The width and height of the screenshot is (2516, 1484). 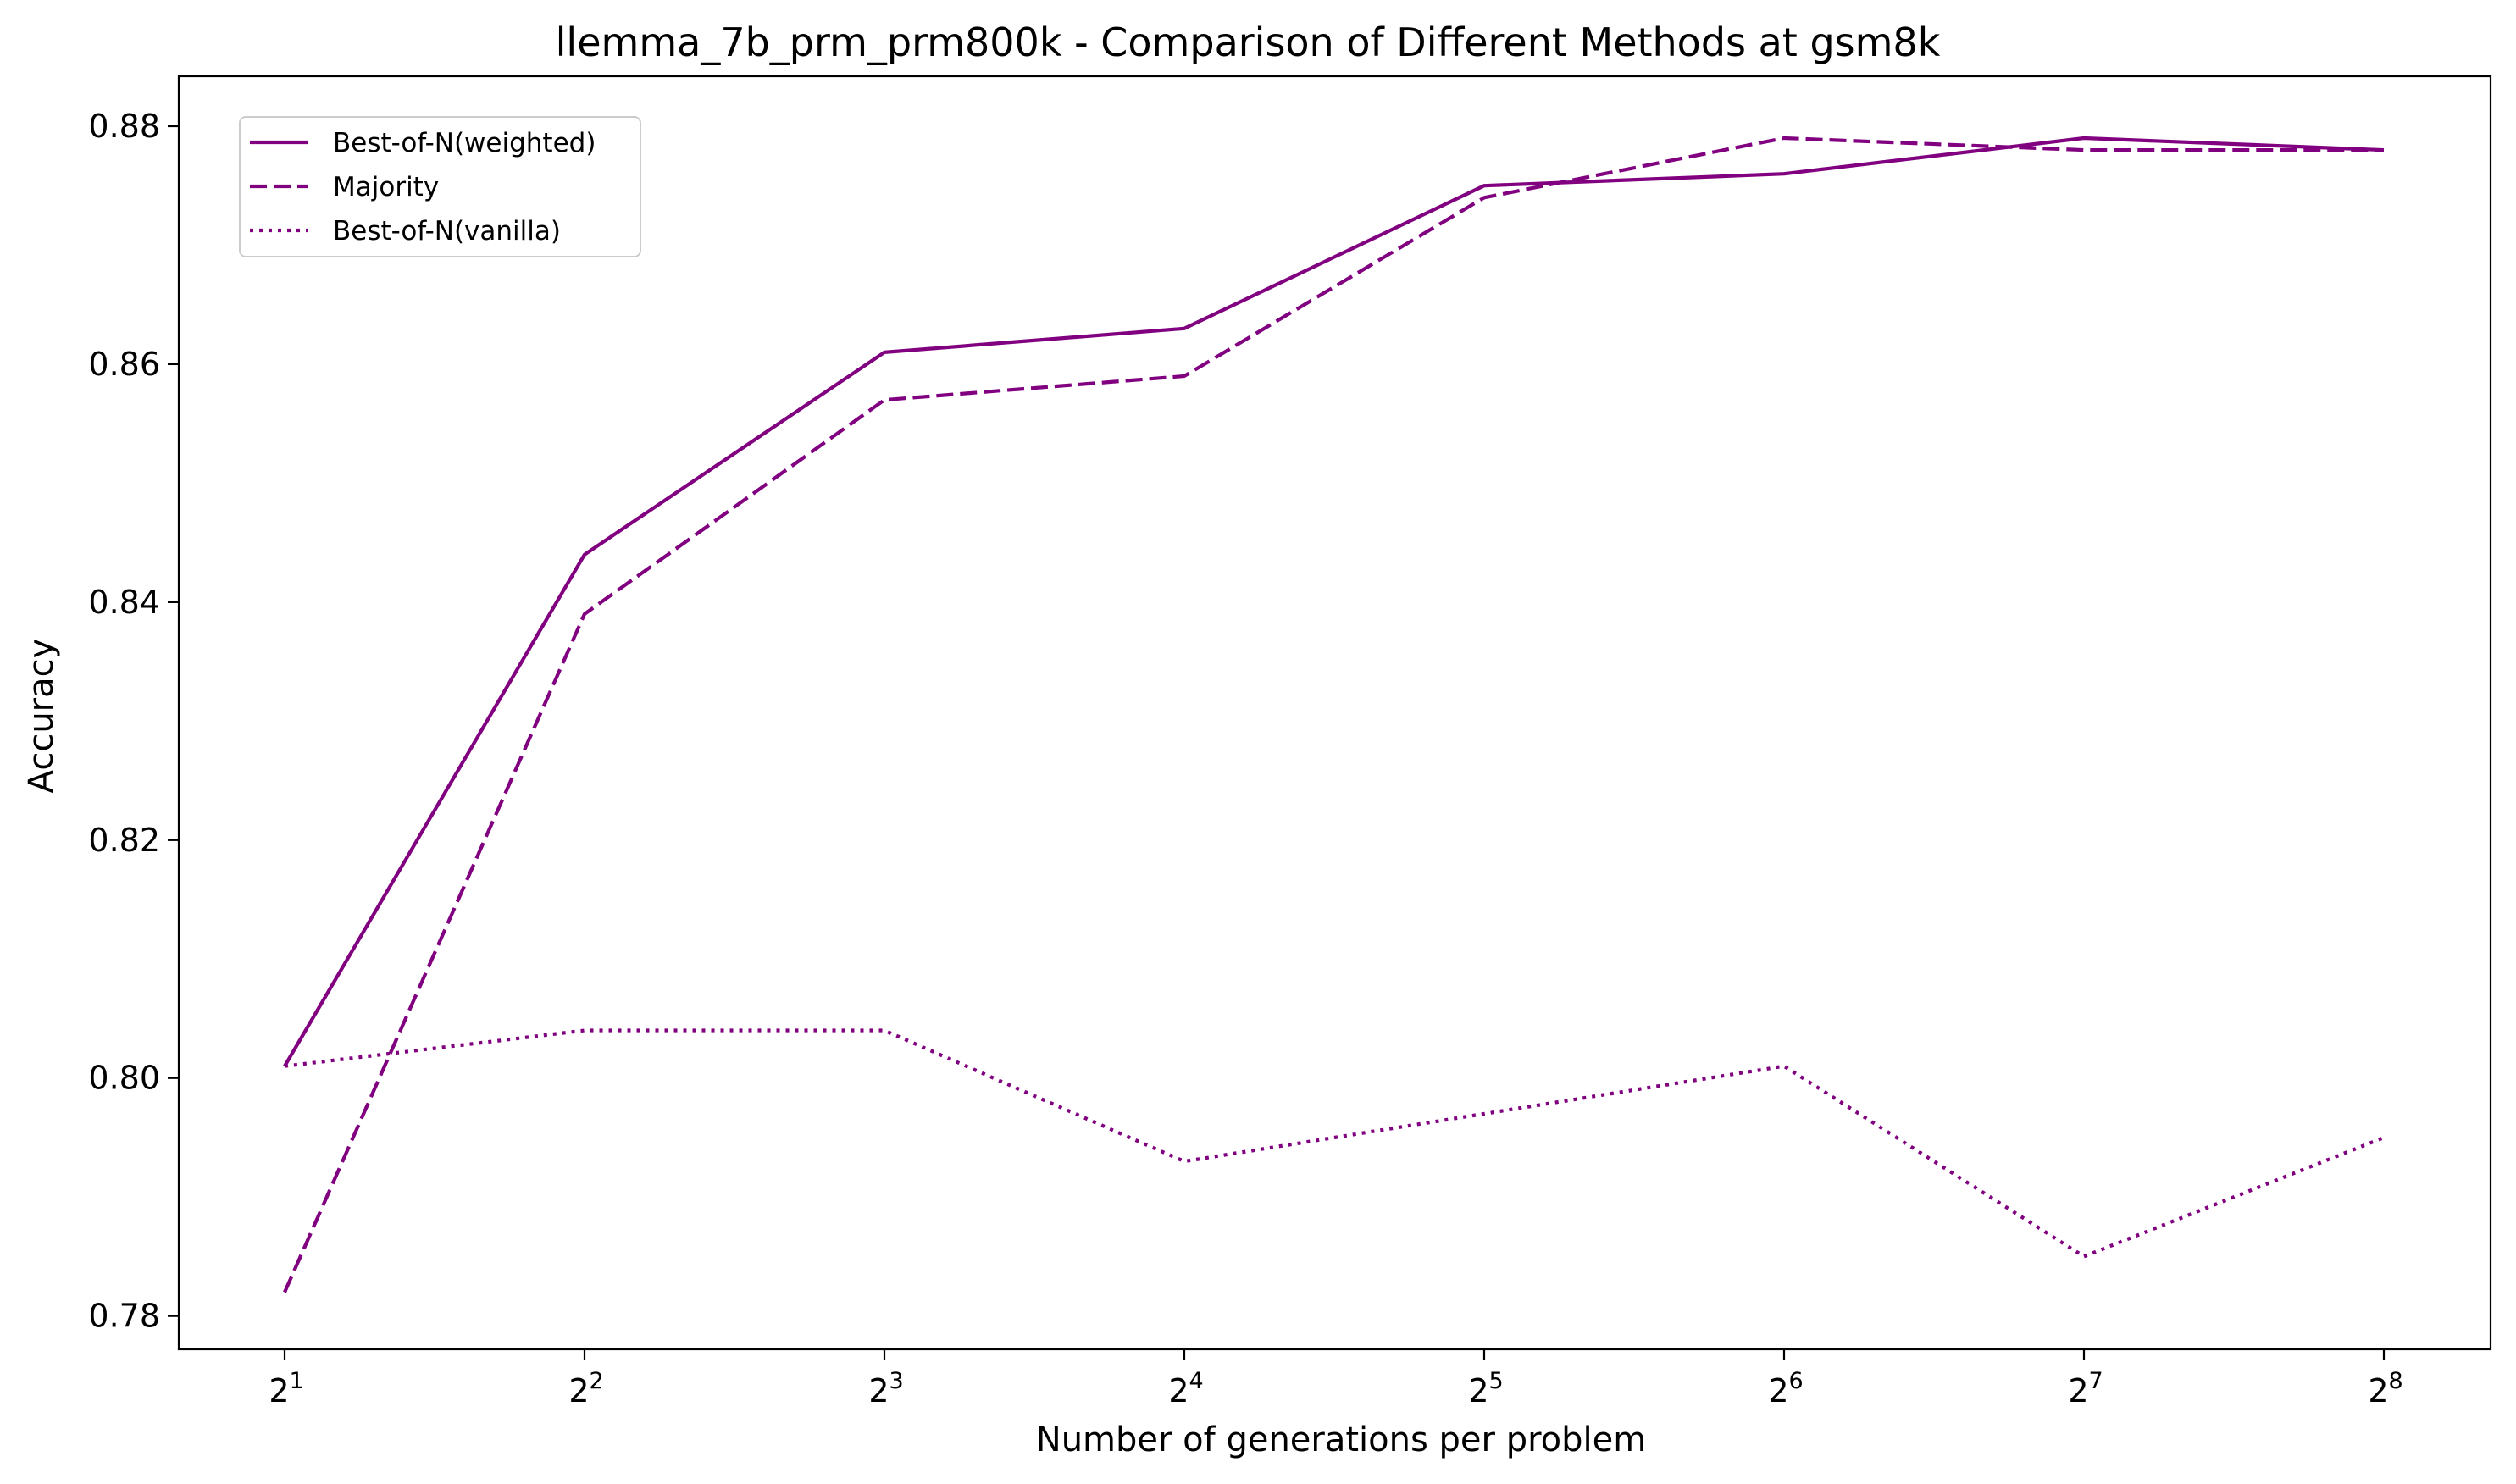 I want to click on y-axis-label: Accuracy, so click(x=42, y=716).